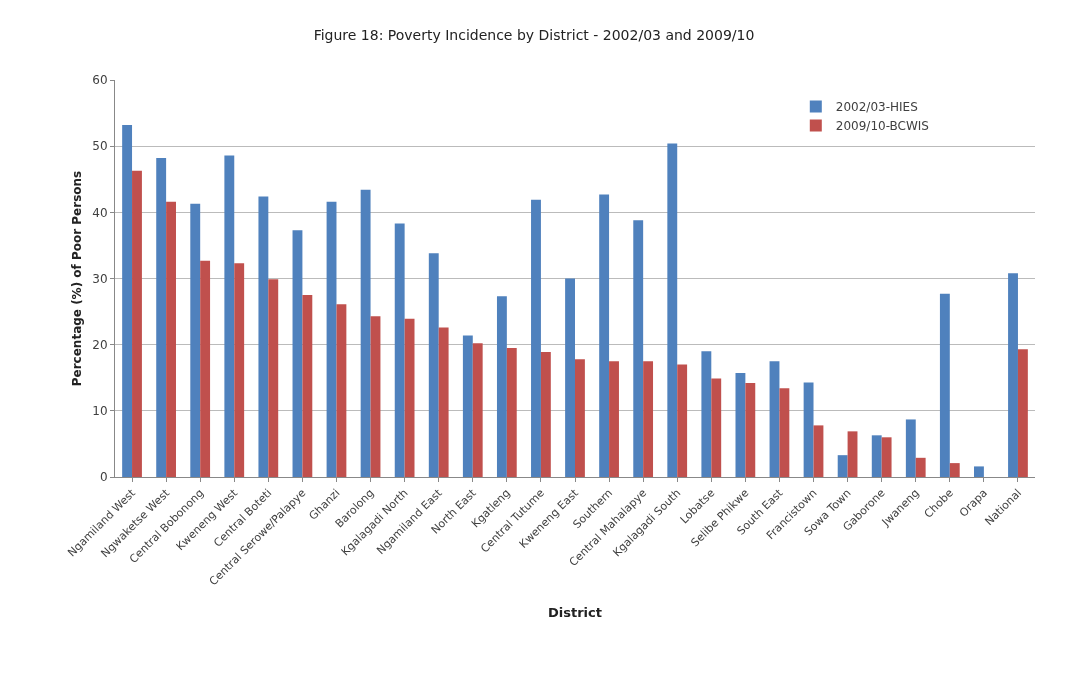 This screenshot has height=674, width=1068. Describe the element at coordinates (575, 612) in the screenshot. I see `x-axis-title: District` at that location.